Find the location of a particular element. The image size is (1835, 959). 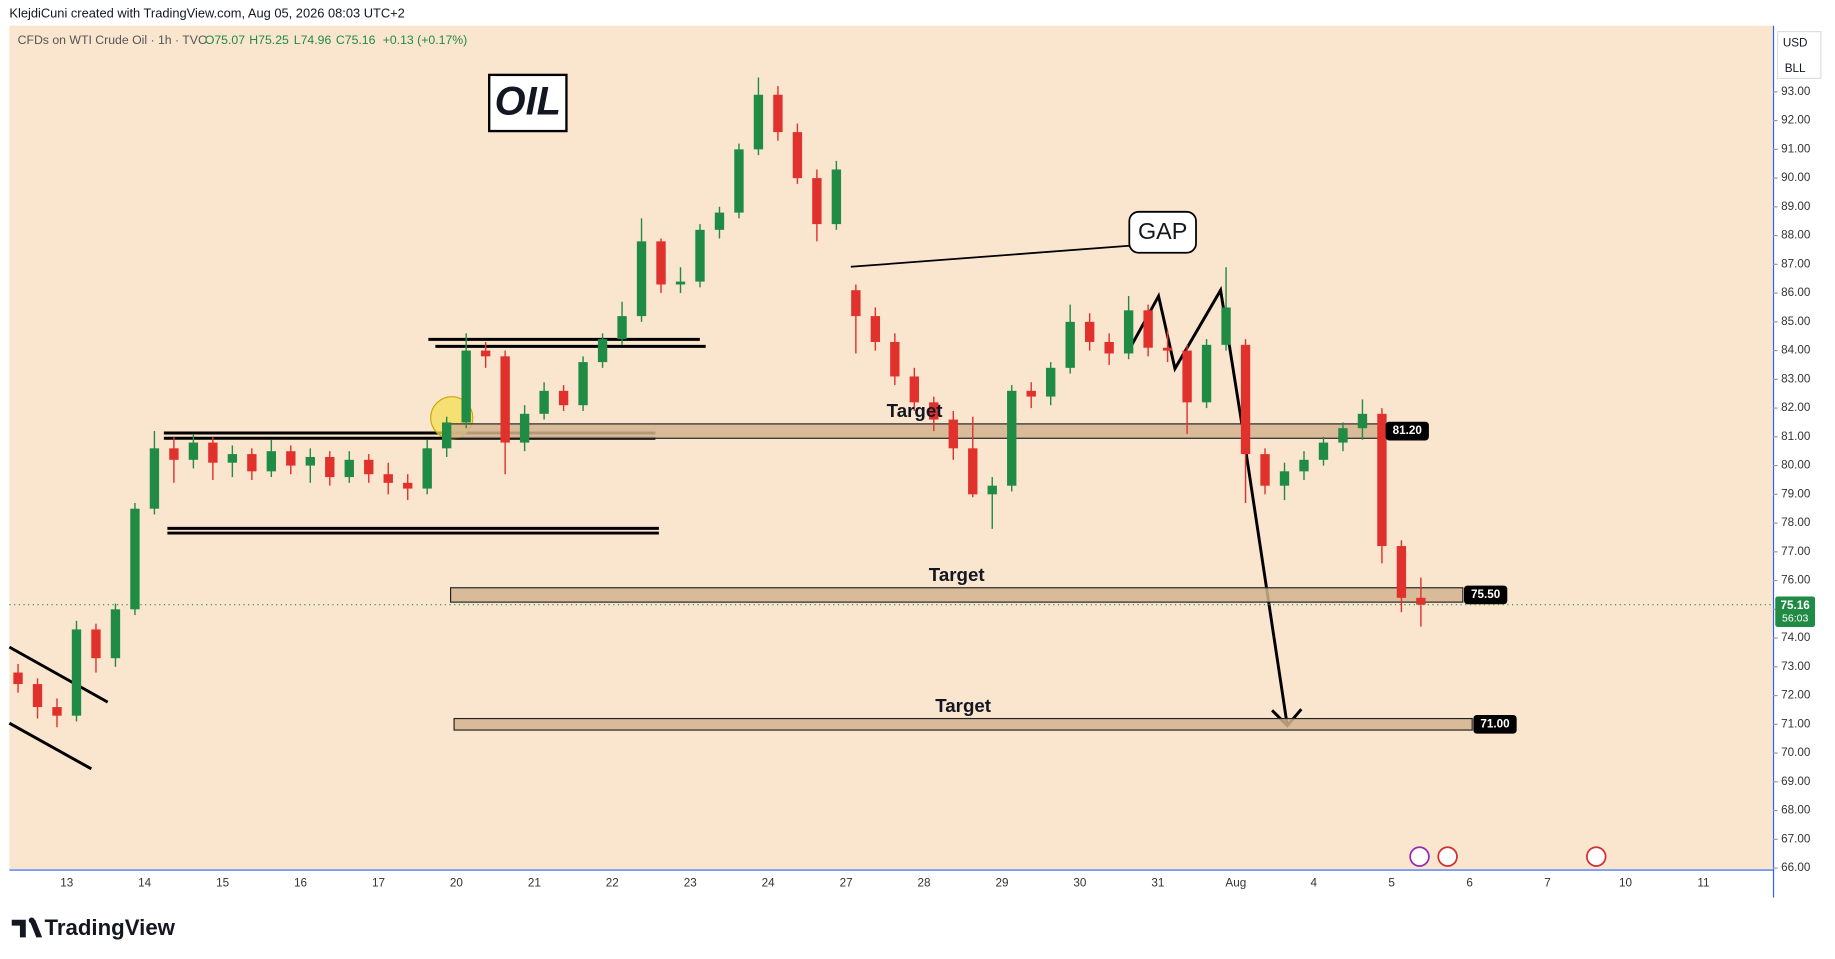

y-tick-label: 86.00 is located at coordinates (1796, 292).